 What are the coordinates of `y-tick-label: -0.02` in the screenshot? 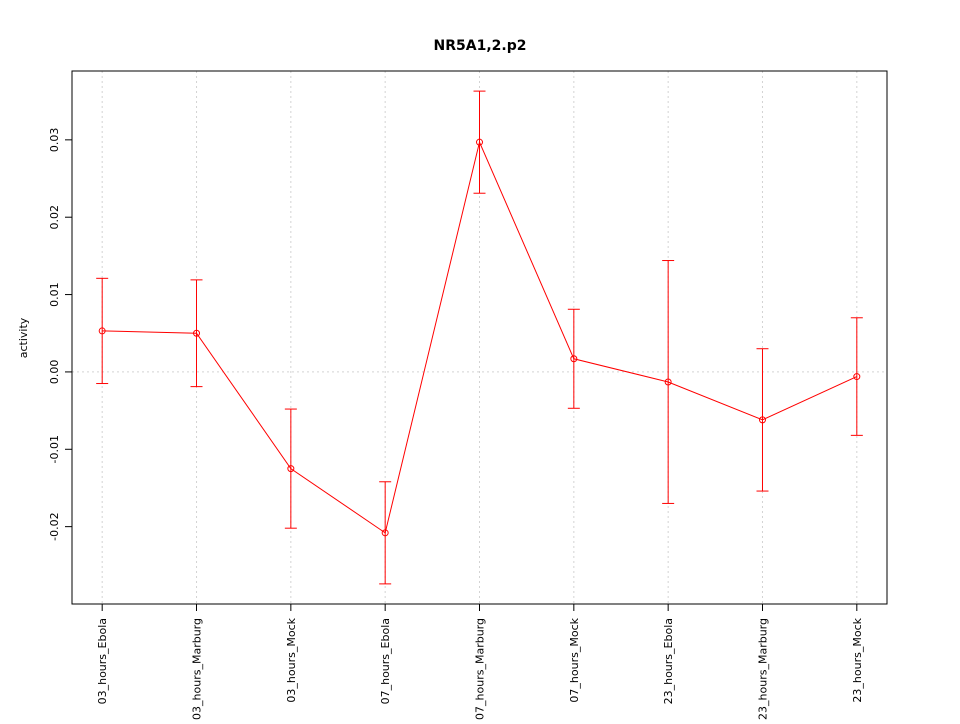 It's located at (54, 526).